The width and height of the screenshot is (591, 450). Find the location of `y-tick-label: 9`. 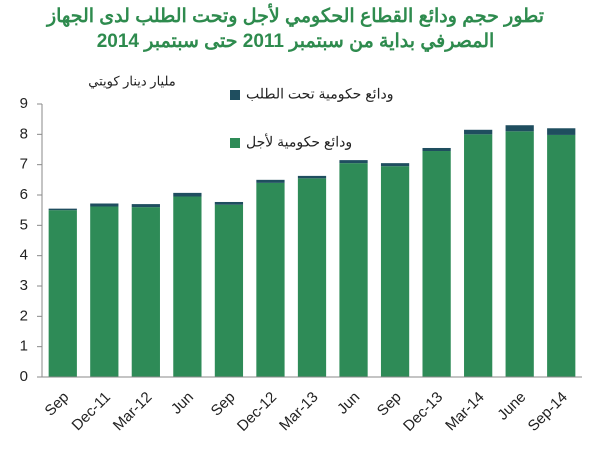

y-tick-label: 9 is located at coordinates (24, 103).